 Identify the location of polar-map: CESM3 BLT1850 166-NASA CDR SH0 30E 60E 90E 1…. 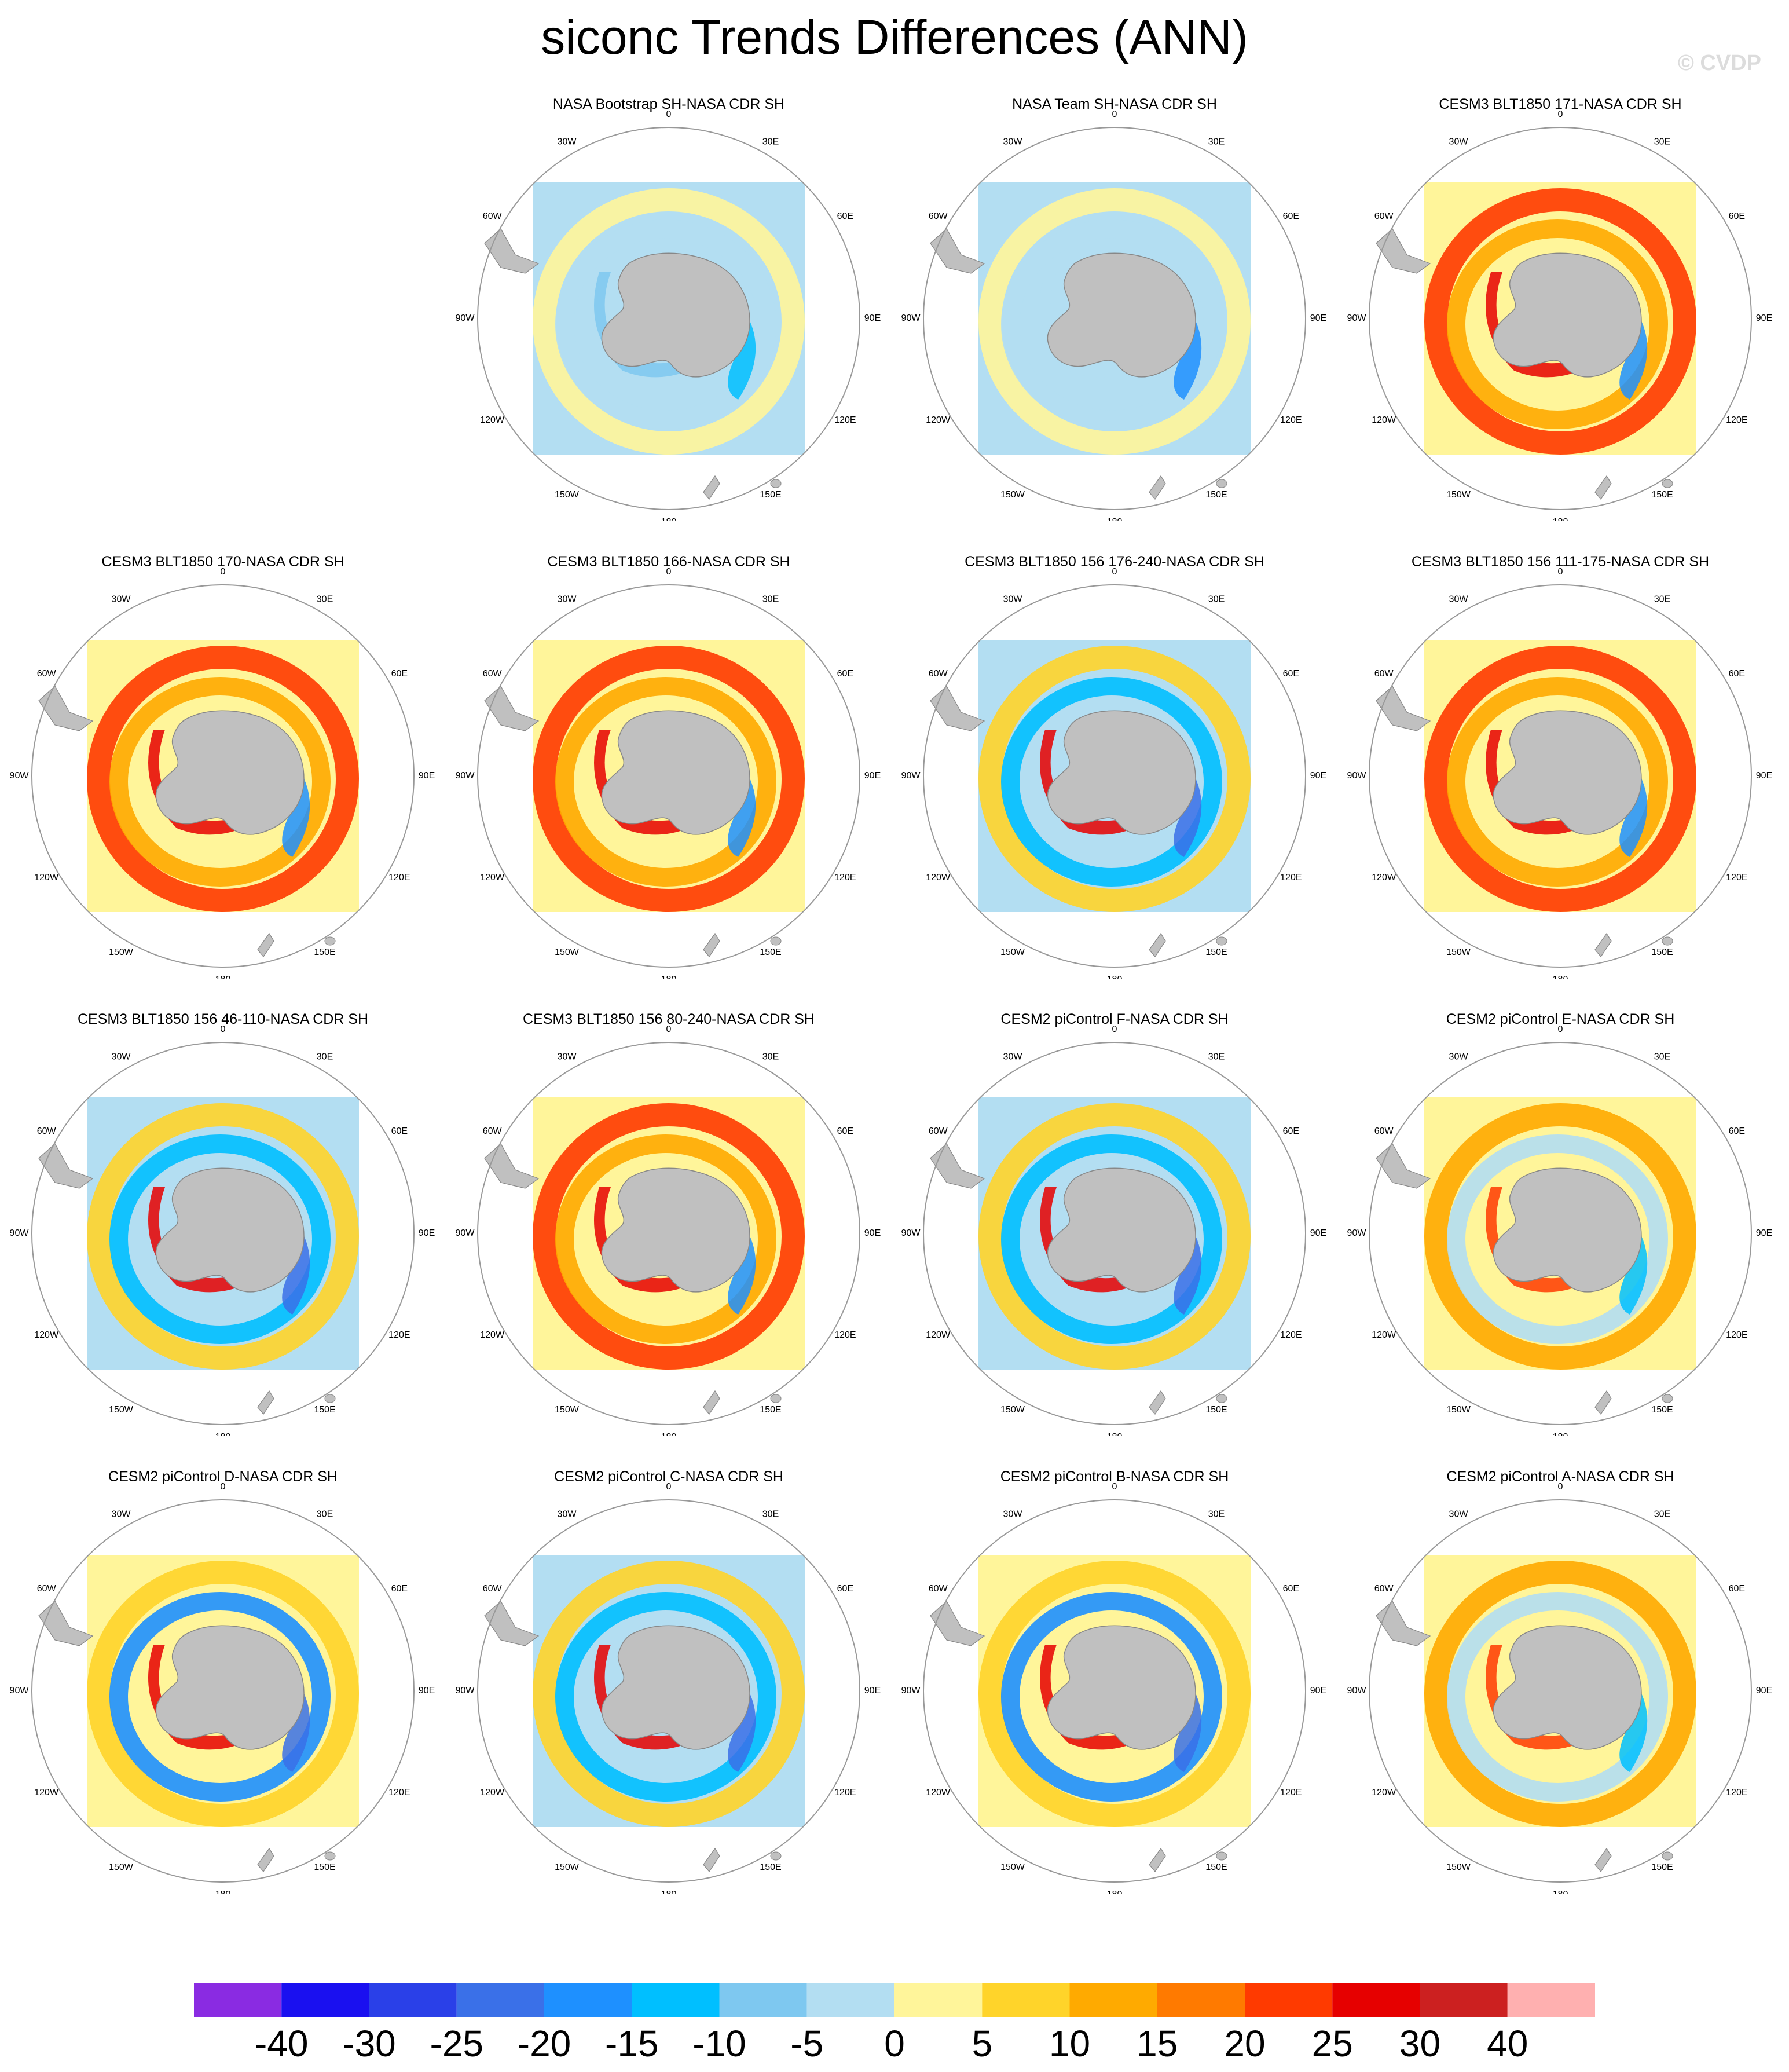
(668, 767).